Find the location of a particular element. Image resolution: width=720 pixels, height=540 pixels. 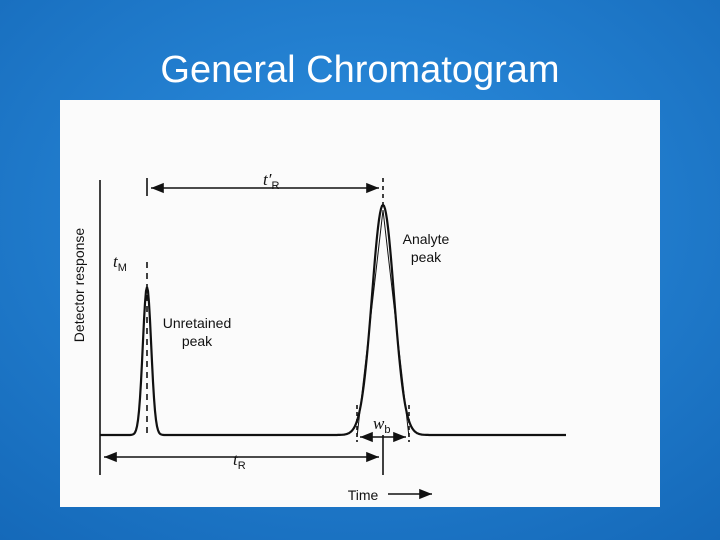

symbol: t′R is located at coordinates (271, 181).